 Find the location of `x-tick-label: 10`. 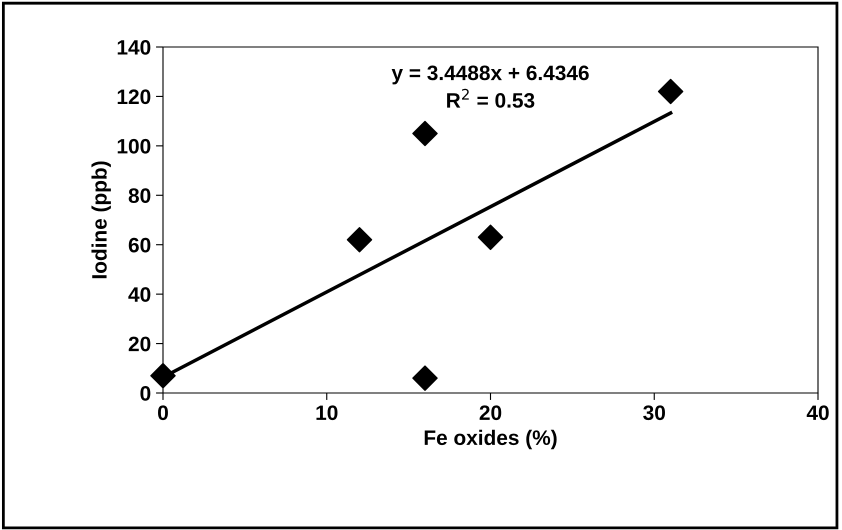

x-tick-label: 10 is located at coordinates (327, 412).